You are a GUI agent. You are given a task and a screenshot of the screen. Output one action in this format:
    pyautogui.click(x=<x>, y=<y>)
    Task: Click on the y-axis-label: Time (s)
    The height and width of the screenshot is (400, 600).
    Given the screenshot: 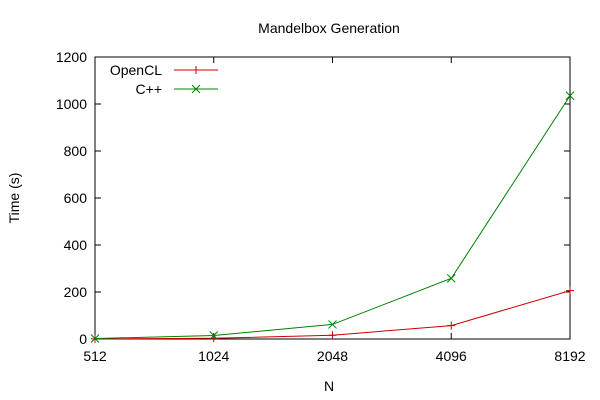 What is the action you would take?
    pyautogui.click(x=14, y=198)
    